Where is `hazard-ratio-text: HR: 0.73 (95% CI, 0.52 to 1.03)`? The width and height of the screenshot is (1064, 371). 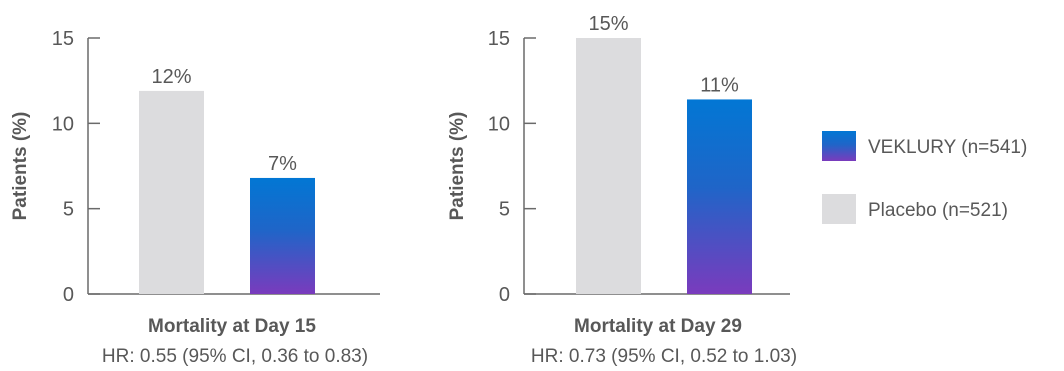
hazard-ratio-text: HR: 0.73 (95% CI, 0.52 to 1.03) is located at coordinates (664, 356).